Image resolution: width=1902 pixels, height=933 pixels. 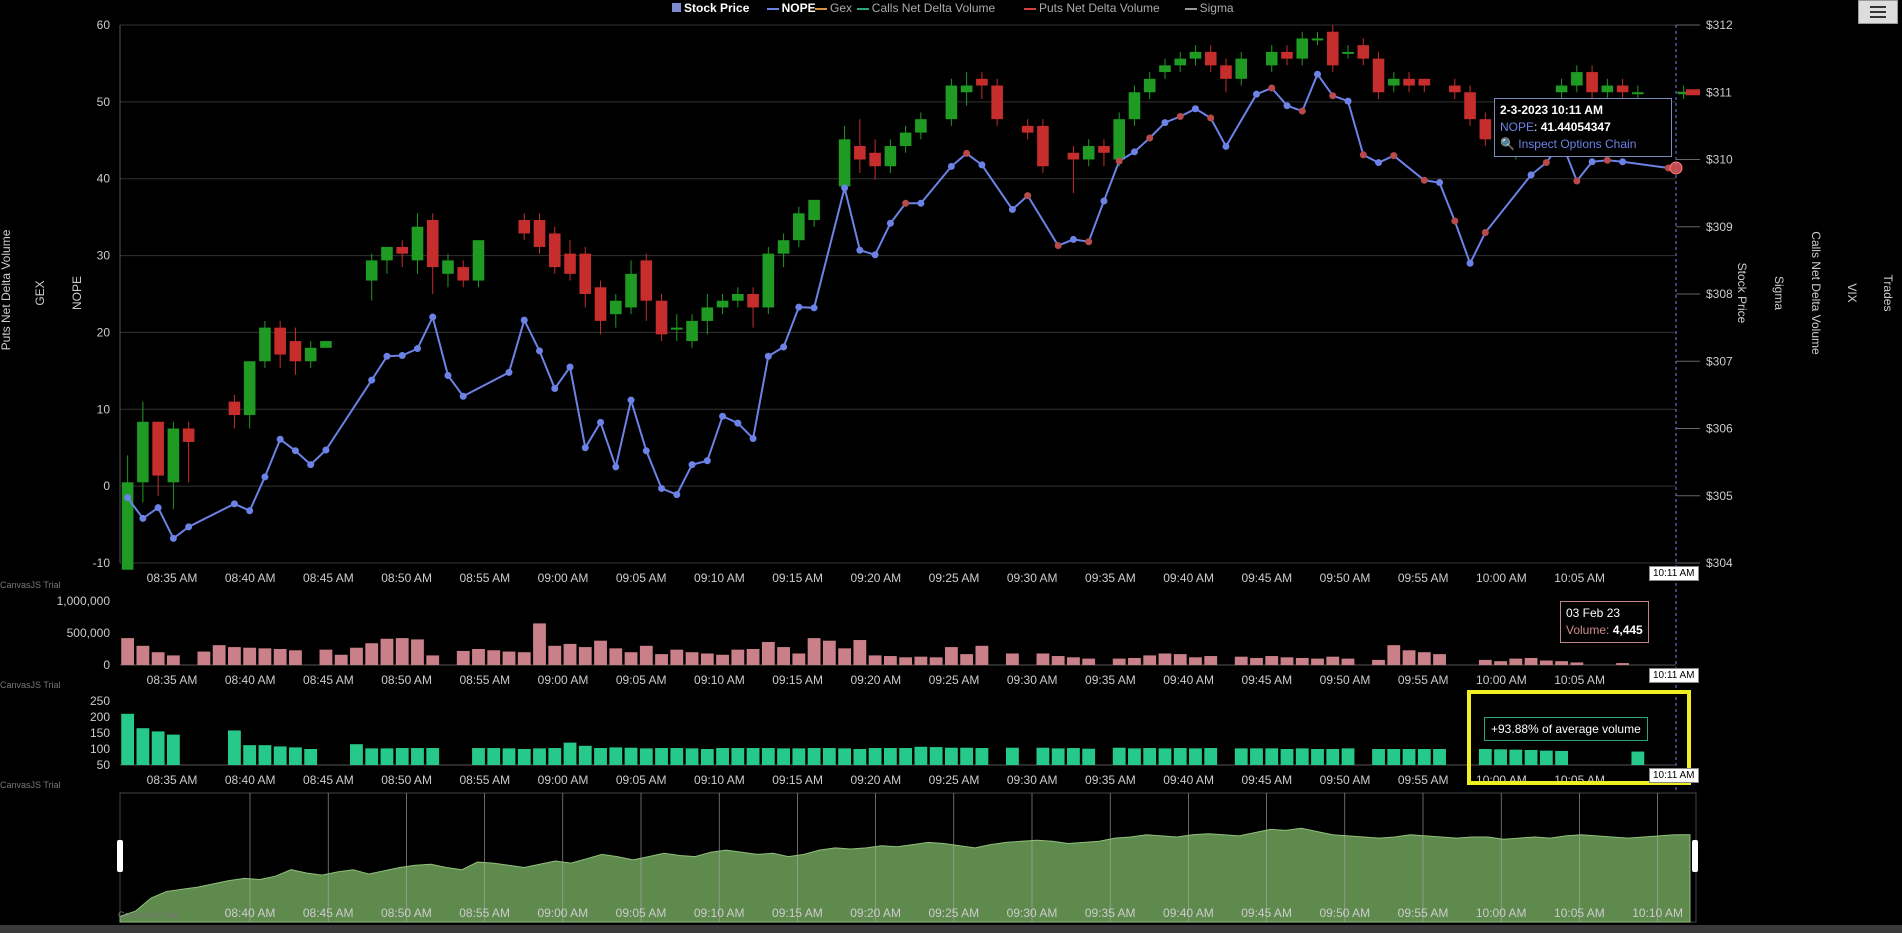 What do you see at coordinates (1878, 12) in the screenshot?
I see `chart-menu-button` at bounding box center [1878, 12].